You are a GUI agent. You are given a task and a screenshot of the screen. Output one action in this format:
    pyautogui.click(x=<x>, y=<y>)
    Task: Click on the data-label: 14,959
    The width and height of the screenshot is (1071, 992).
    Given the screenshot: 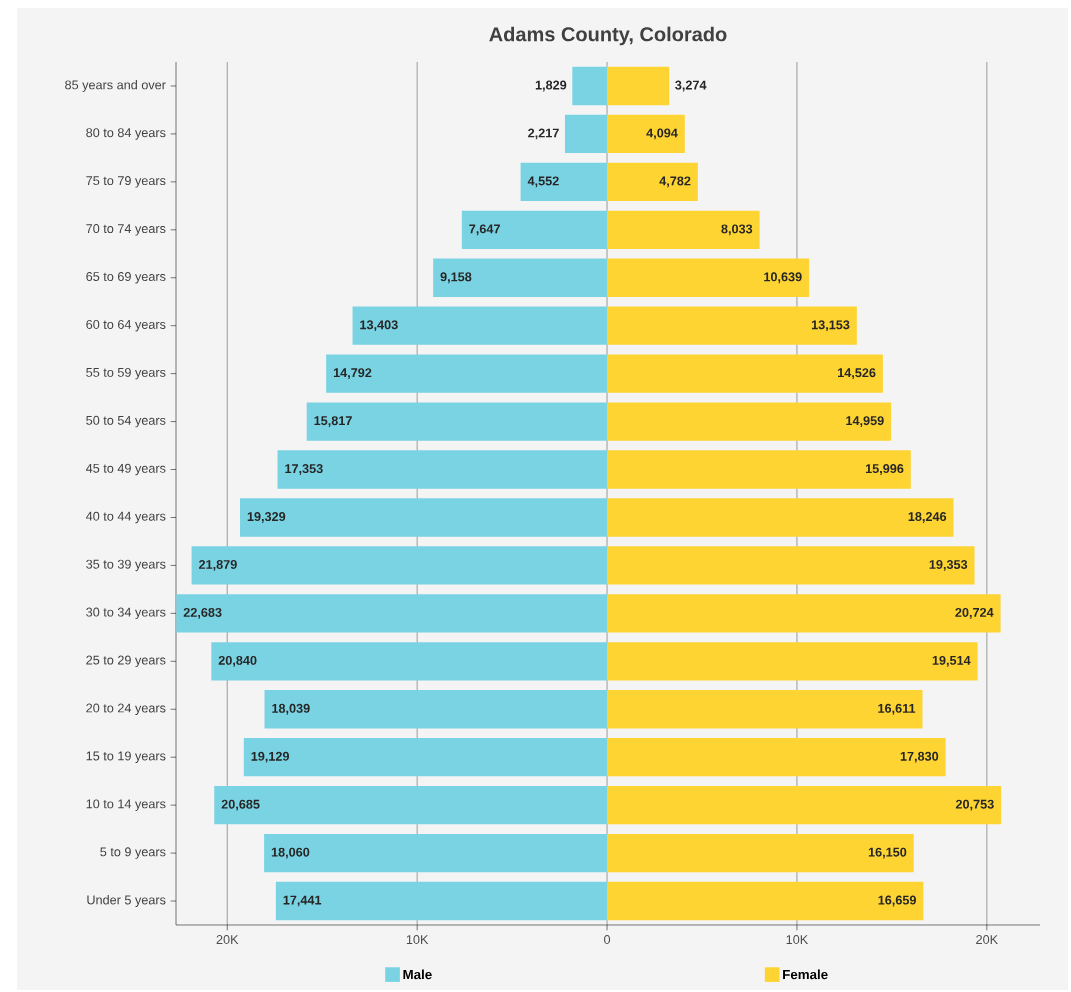 What is the action you would take?
    pyautogui.click(x=865, y=421)
    